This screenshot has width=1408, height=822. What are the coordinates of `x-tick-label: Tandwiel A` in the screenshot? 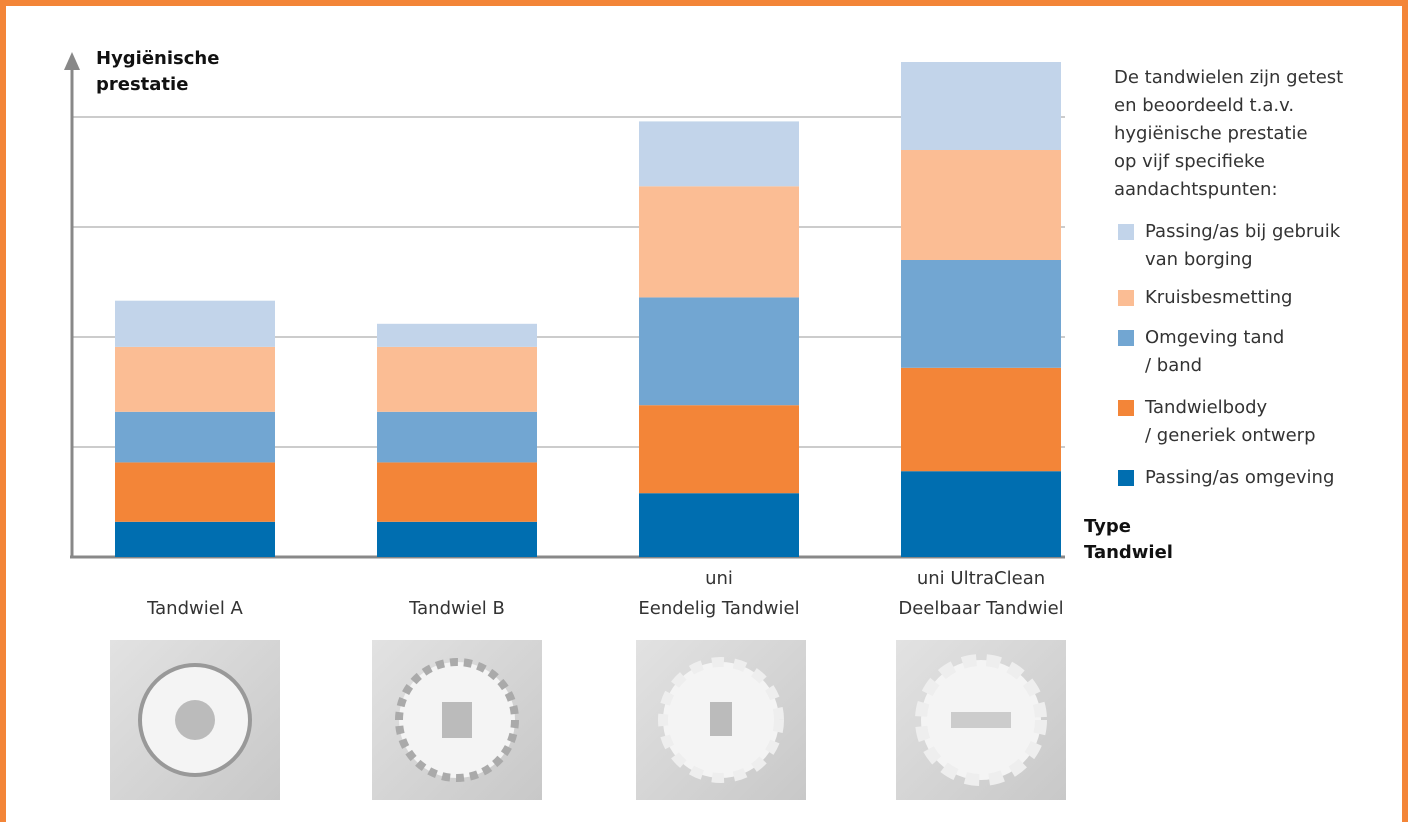 It's located at (195, 608).